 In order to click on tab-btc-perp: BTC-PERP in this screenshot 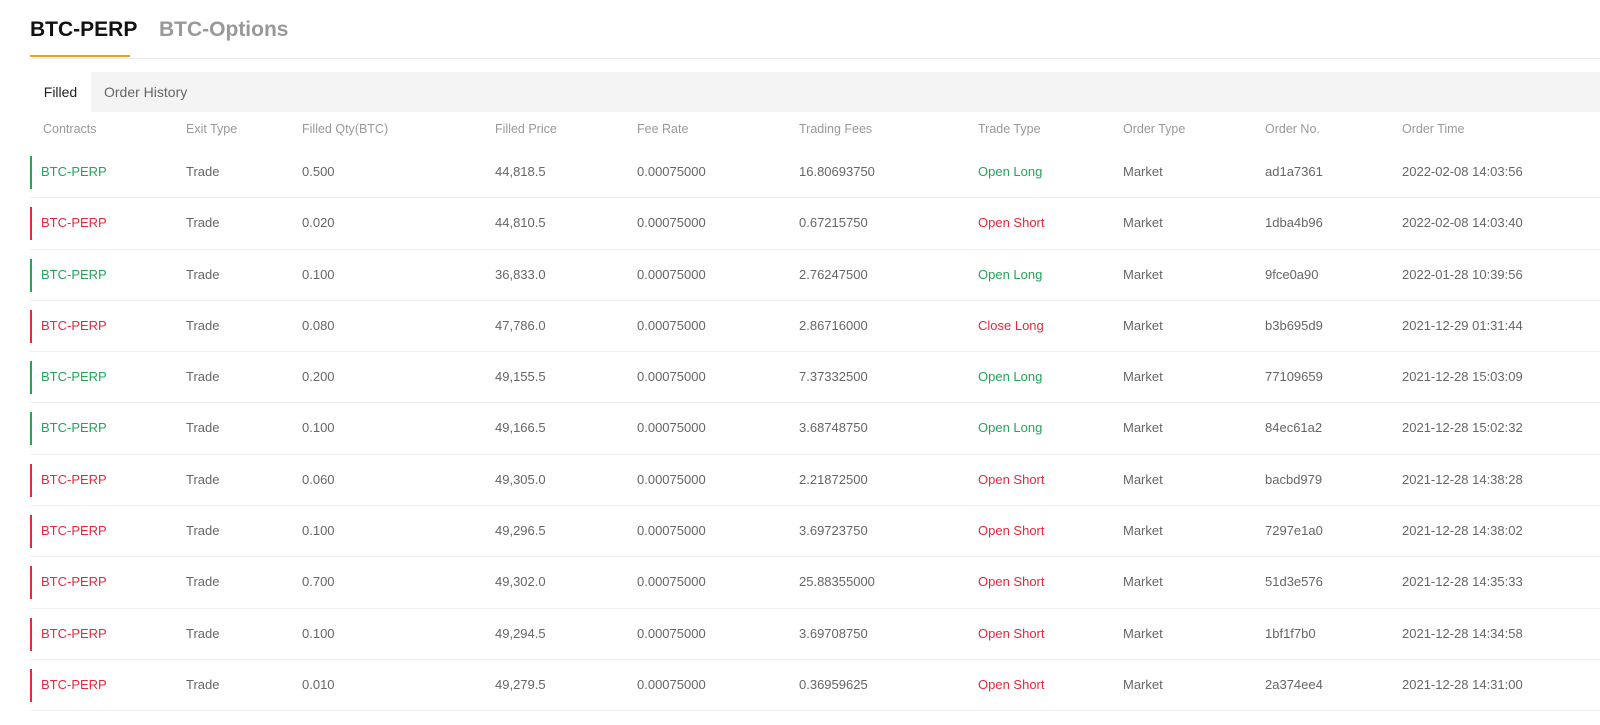, I will do `click(84, 29)`.